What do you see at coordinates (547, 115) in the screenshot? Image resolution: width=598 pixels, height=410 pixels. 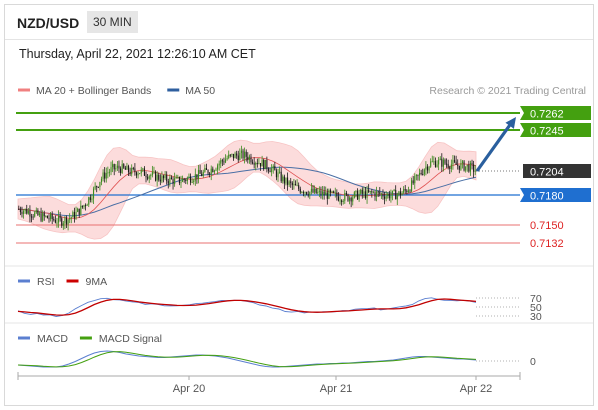 I see `level-value: 0.7262` at bounding box center [547, 115].